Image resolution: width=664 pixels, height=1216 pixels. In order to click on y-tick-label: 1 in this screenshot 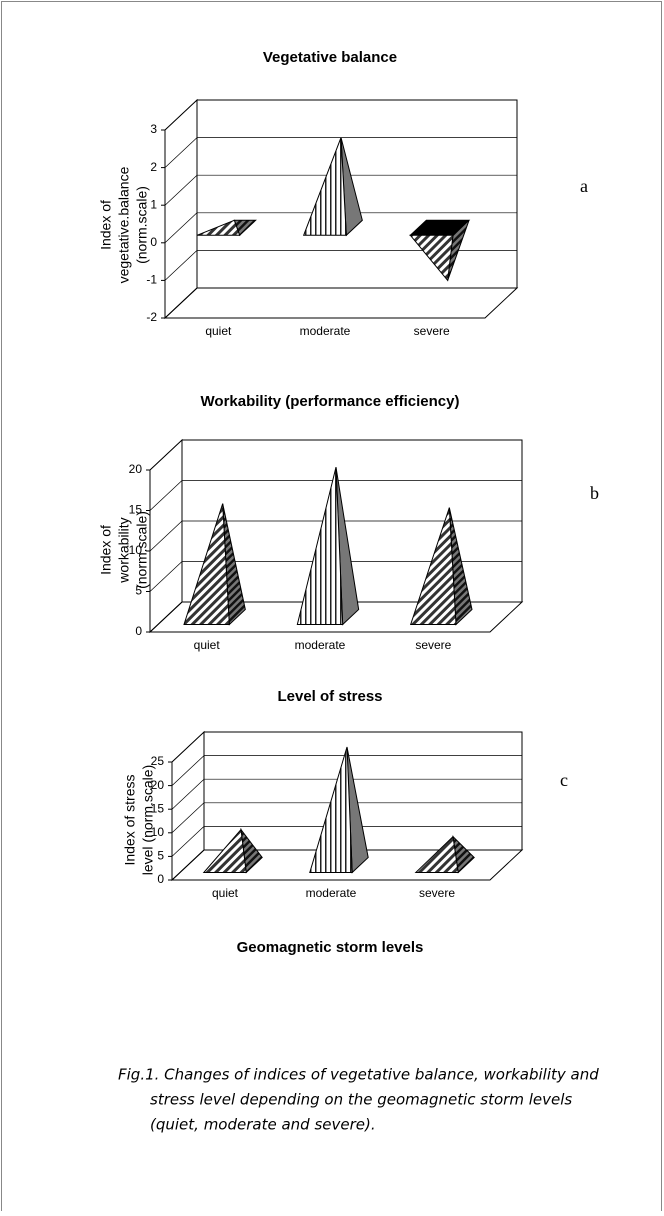, I will do `click(153, 204)`.